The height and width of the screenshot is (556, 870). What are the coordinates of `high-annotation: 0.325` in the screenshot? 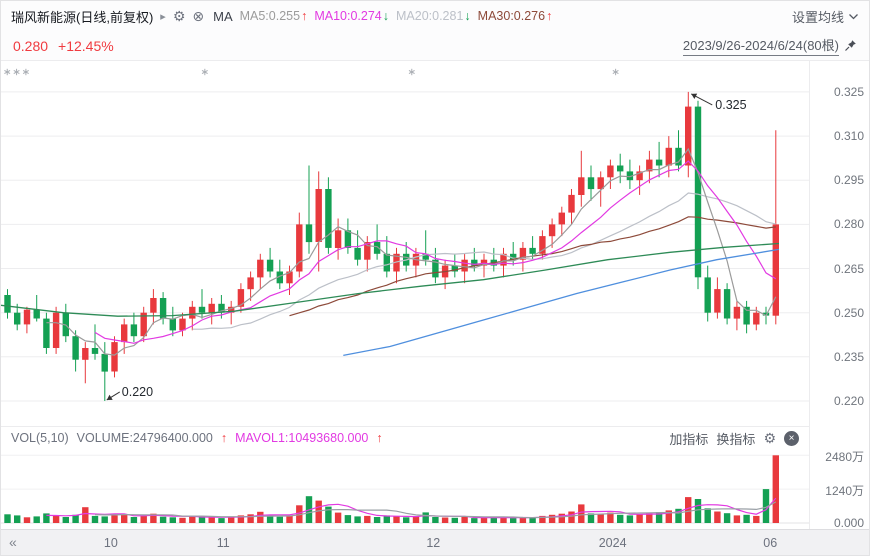 It's located at (730, 105).